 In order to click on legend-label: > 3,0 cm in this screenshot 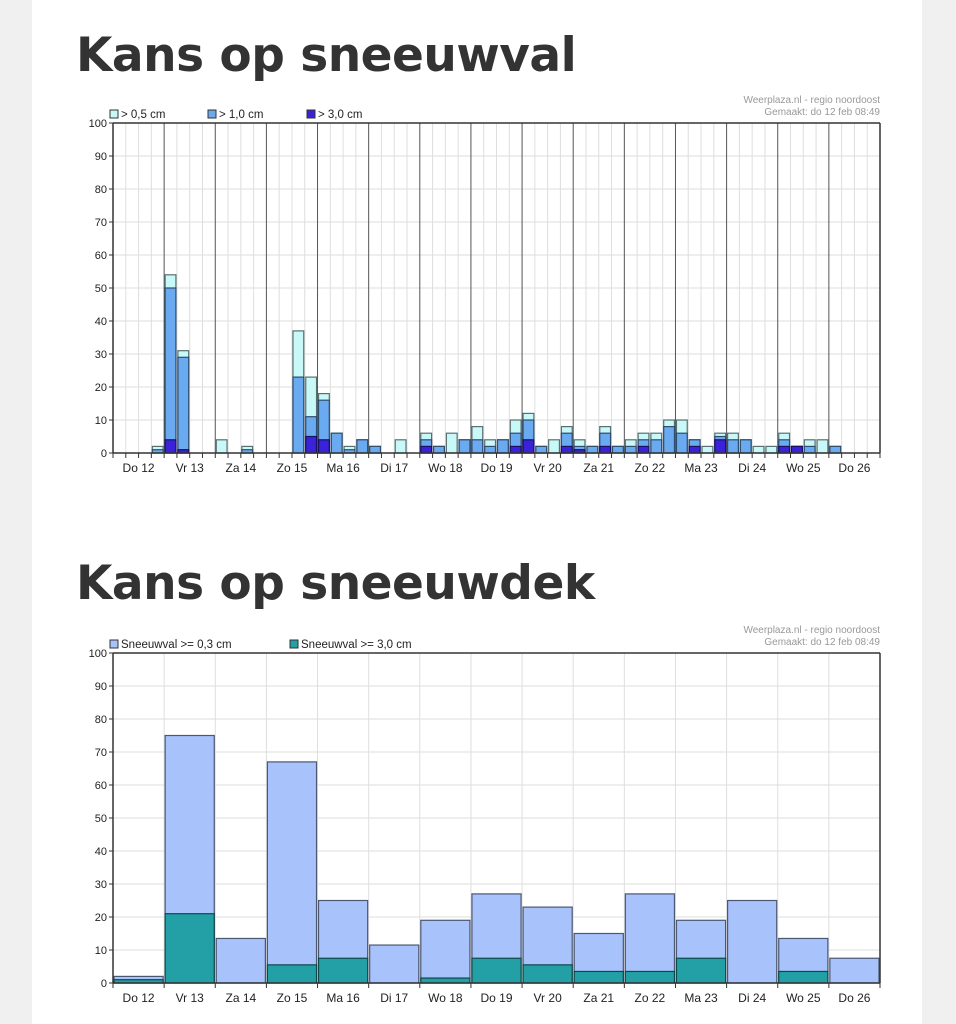, I will do `click(340, 115)`.